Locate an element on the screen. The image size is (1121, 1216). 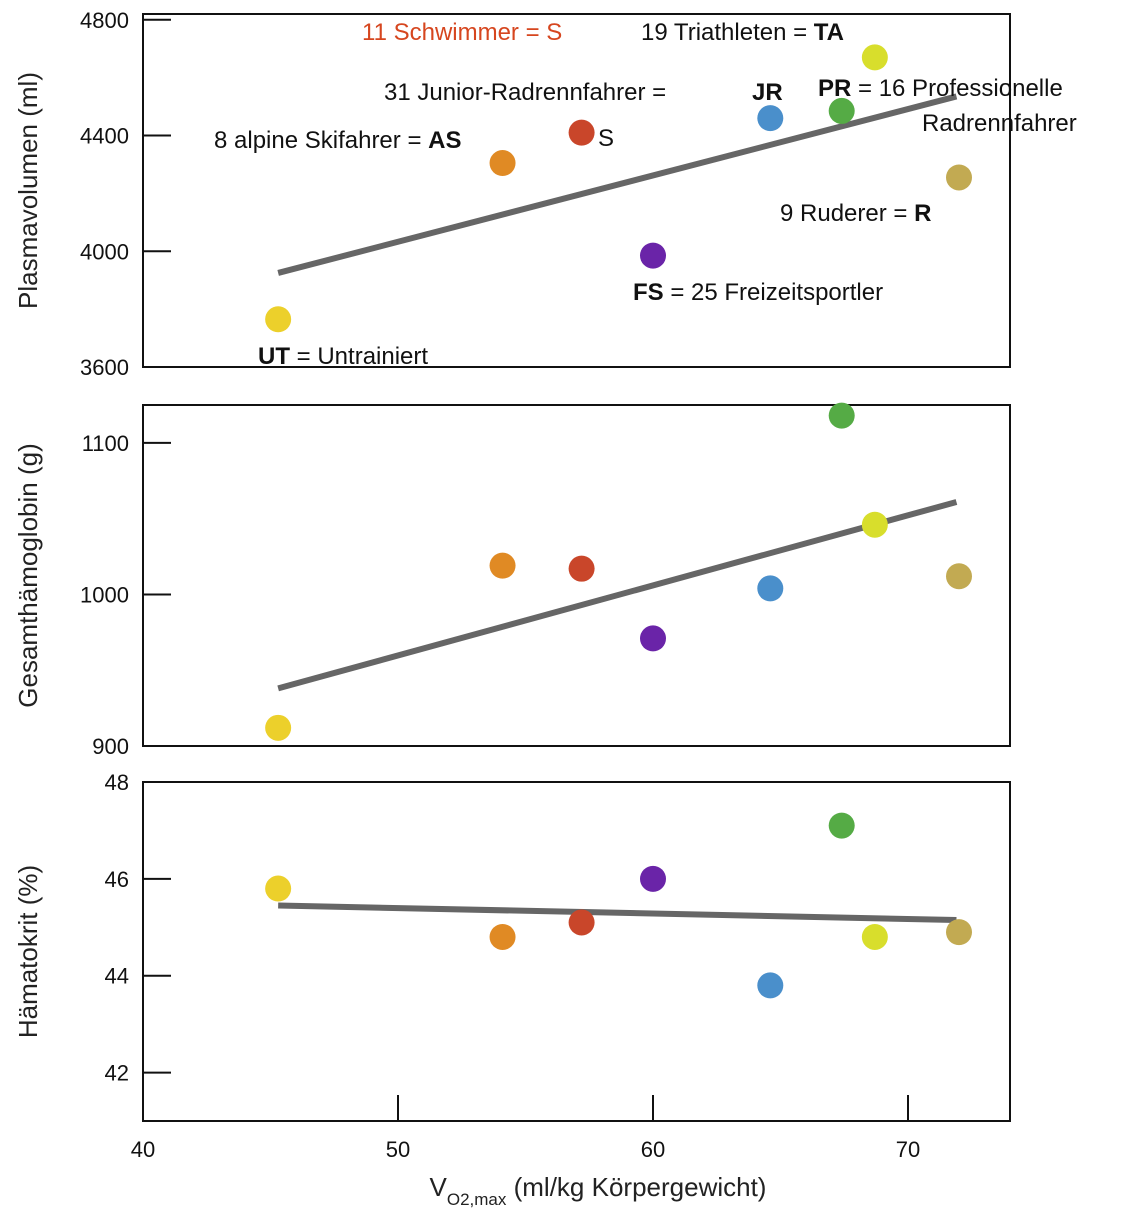
legend-annotation: FS = 25 Freizeitsportler is located at coordinates (758, 292).